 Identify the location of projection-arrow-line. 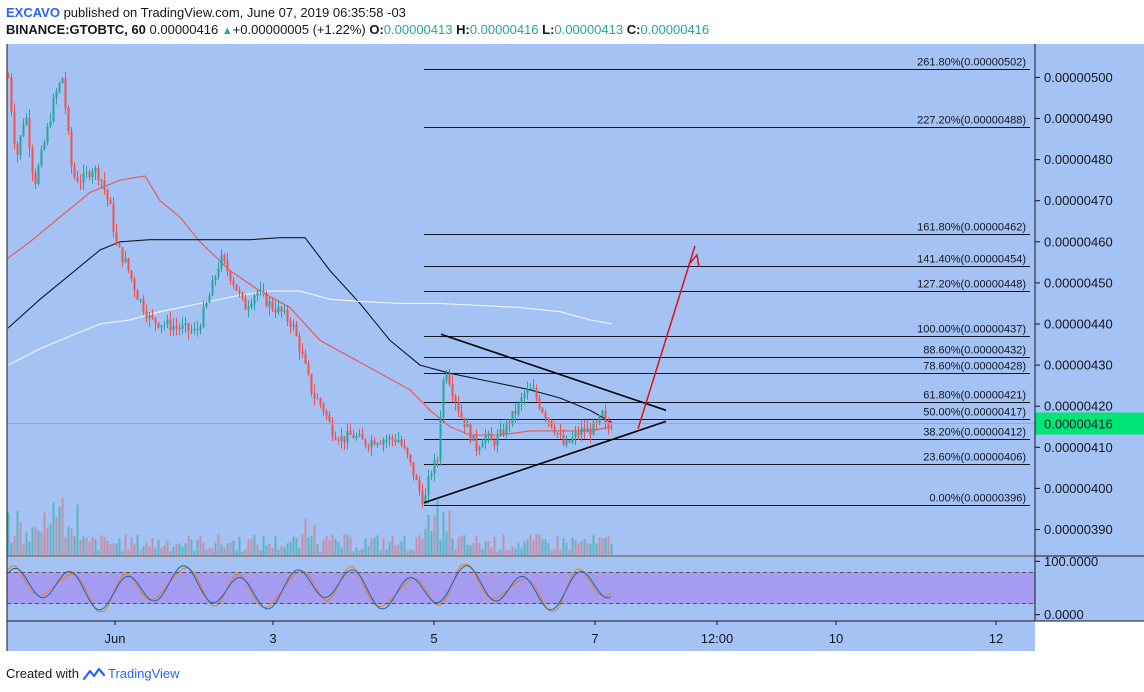
(666, 337).